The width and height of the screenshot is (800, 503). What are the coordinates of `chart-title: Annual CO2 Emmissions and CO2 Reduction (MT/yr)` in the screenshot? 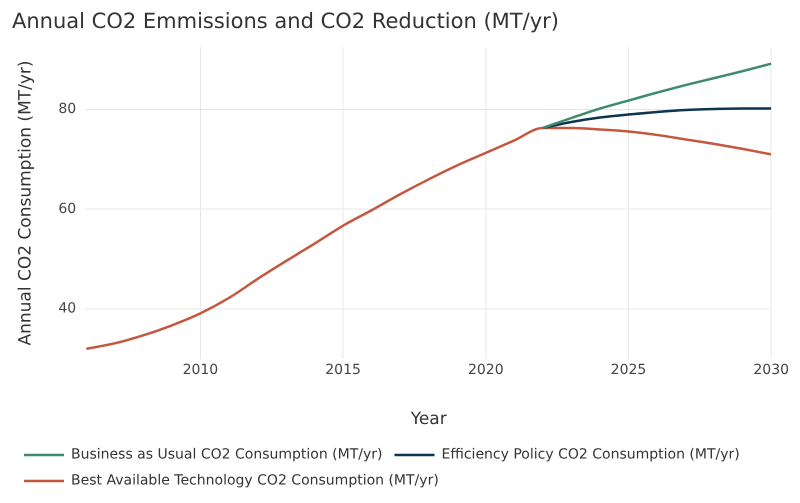 It's located at (285, 21).